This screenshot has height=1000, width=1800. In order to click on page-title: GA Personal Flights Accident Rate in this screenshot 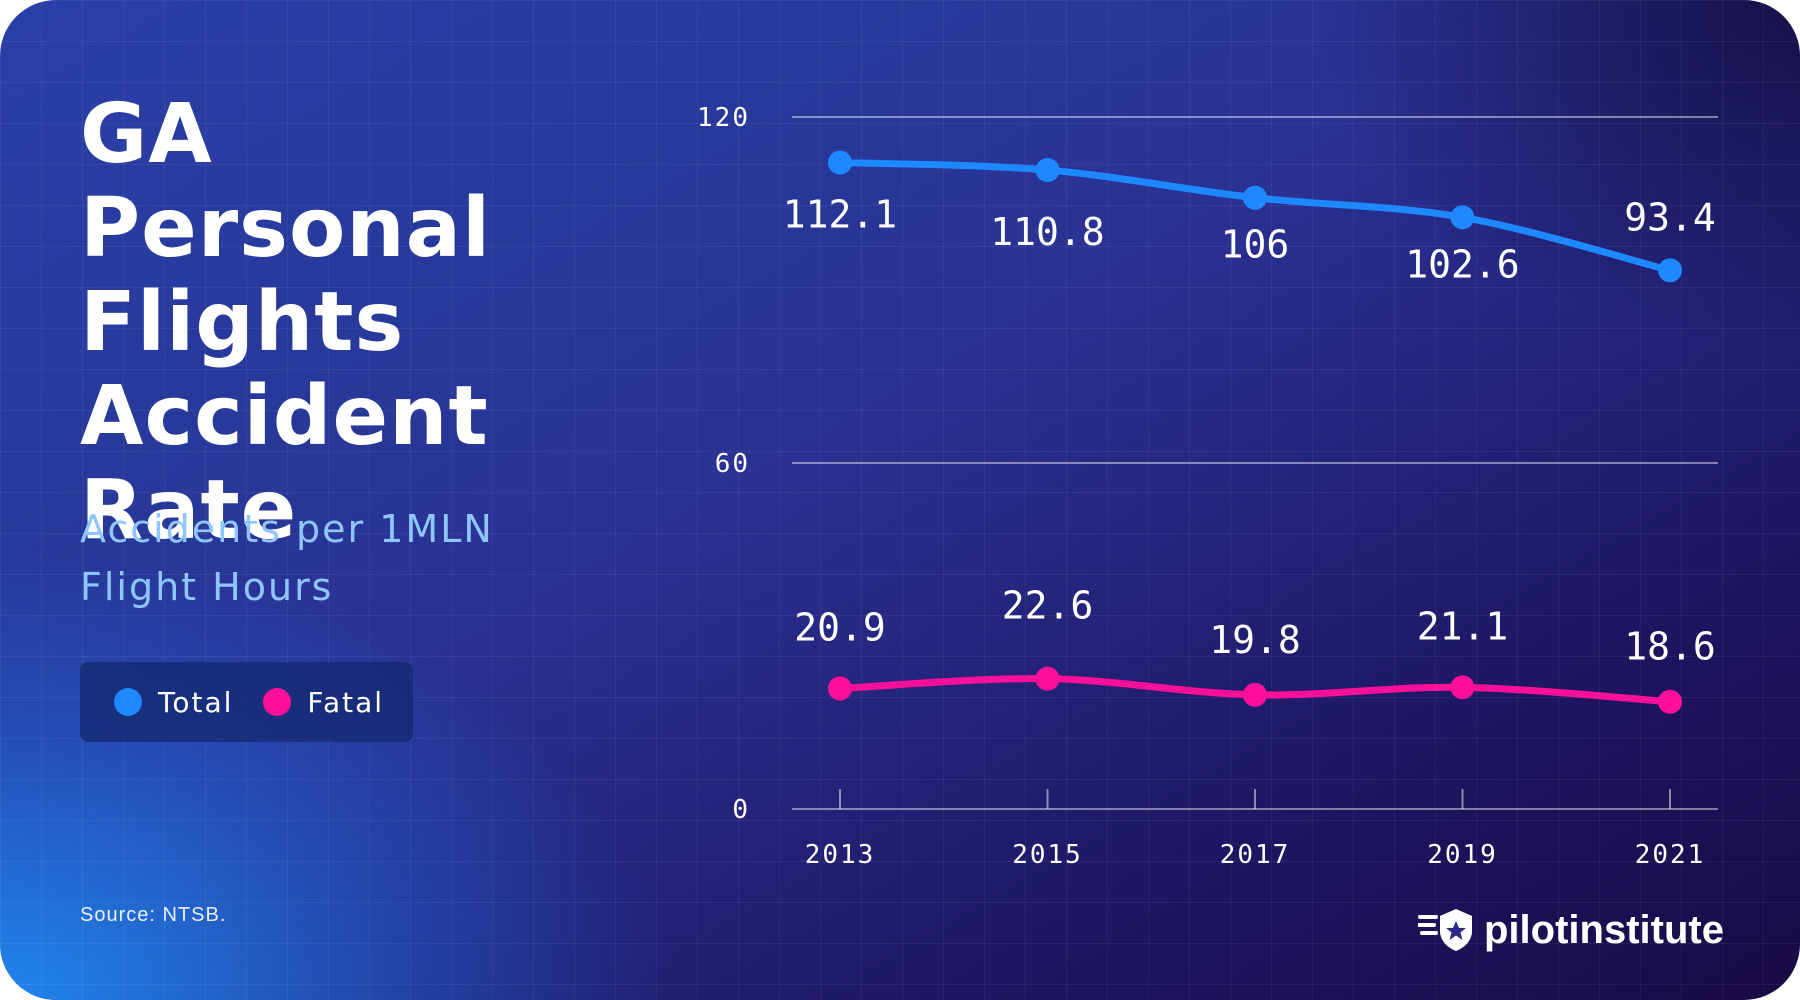, I will do `click(360, 323)`.